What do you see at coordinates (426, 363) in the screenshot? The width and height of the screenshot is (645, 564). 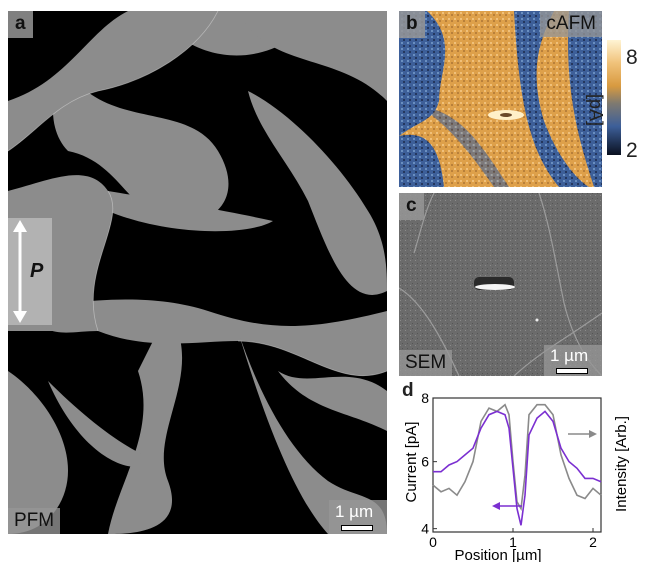 I see `sem-label: SEM` at bounding box center [426, 363].